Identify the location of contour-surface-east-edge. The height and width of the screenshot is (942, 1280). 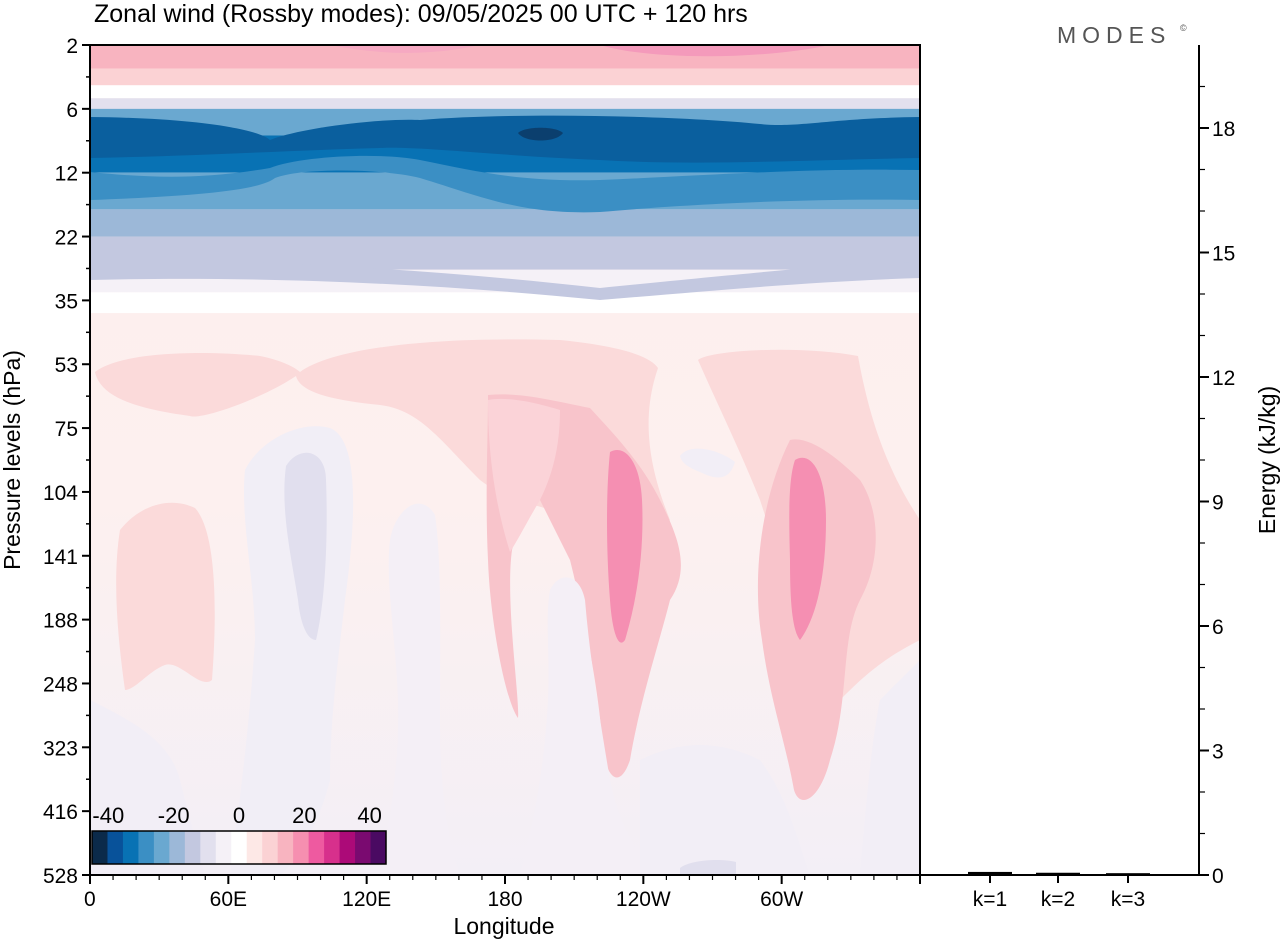
(890, 767).